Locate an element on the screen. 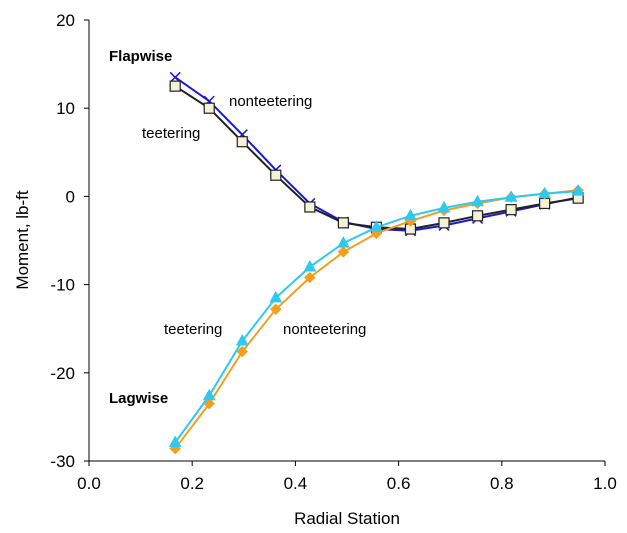 The width and height of the screenshot is (627, 533). y-tick-label: 0 is located at coordinates (70, 196).